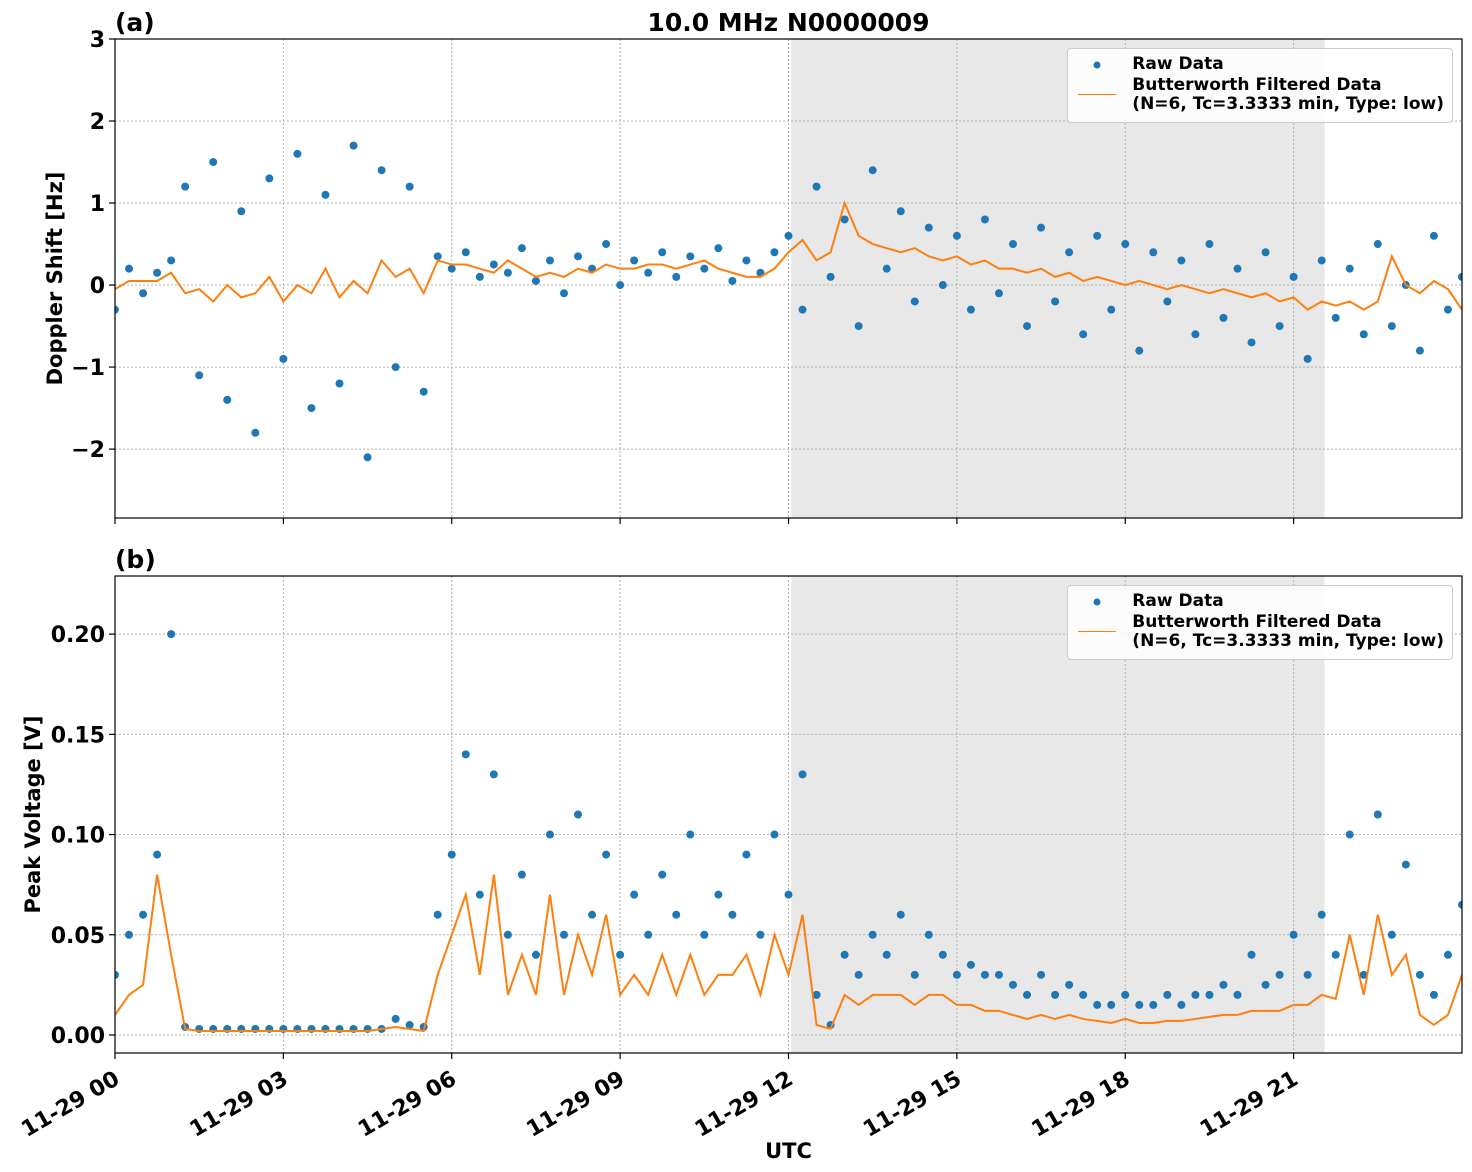 The width and height of the screenshot is (1472, 1172). Describe the element at coordinates (788, 22) in the screenshot. I see `chart-title: 10.0 MHz N0000009` at that location.